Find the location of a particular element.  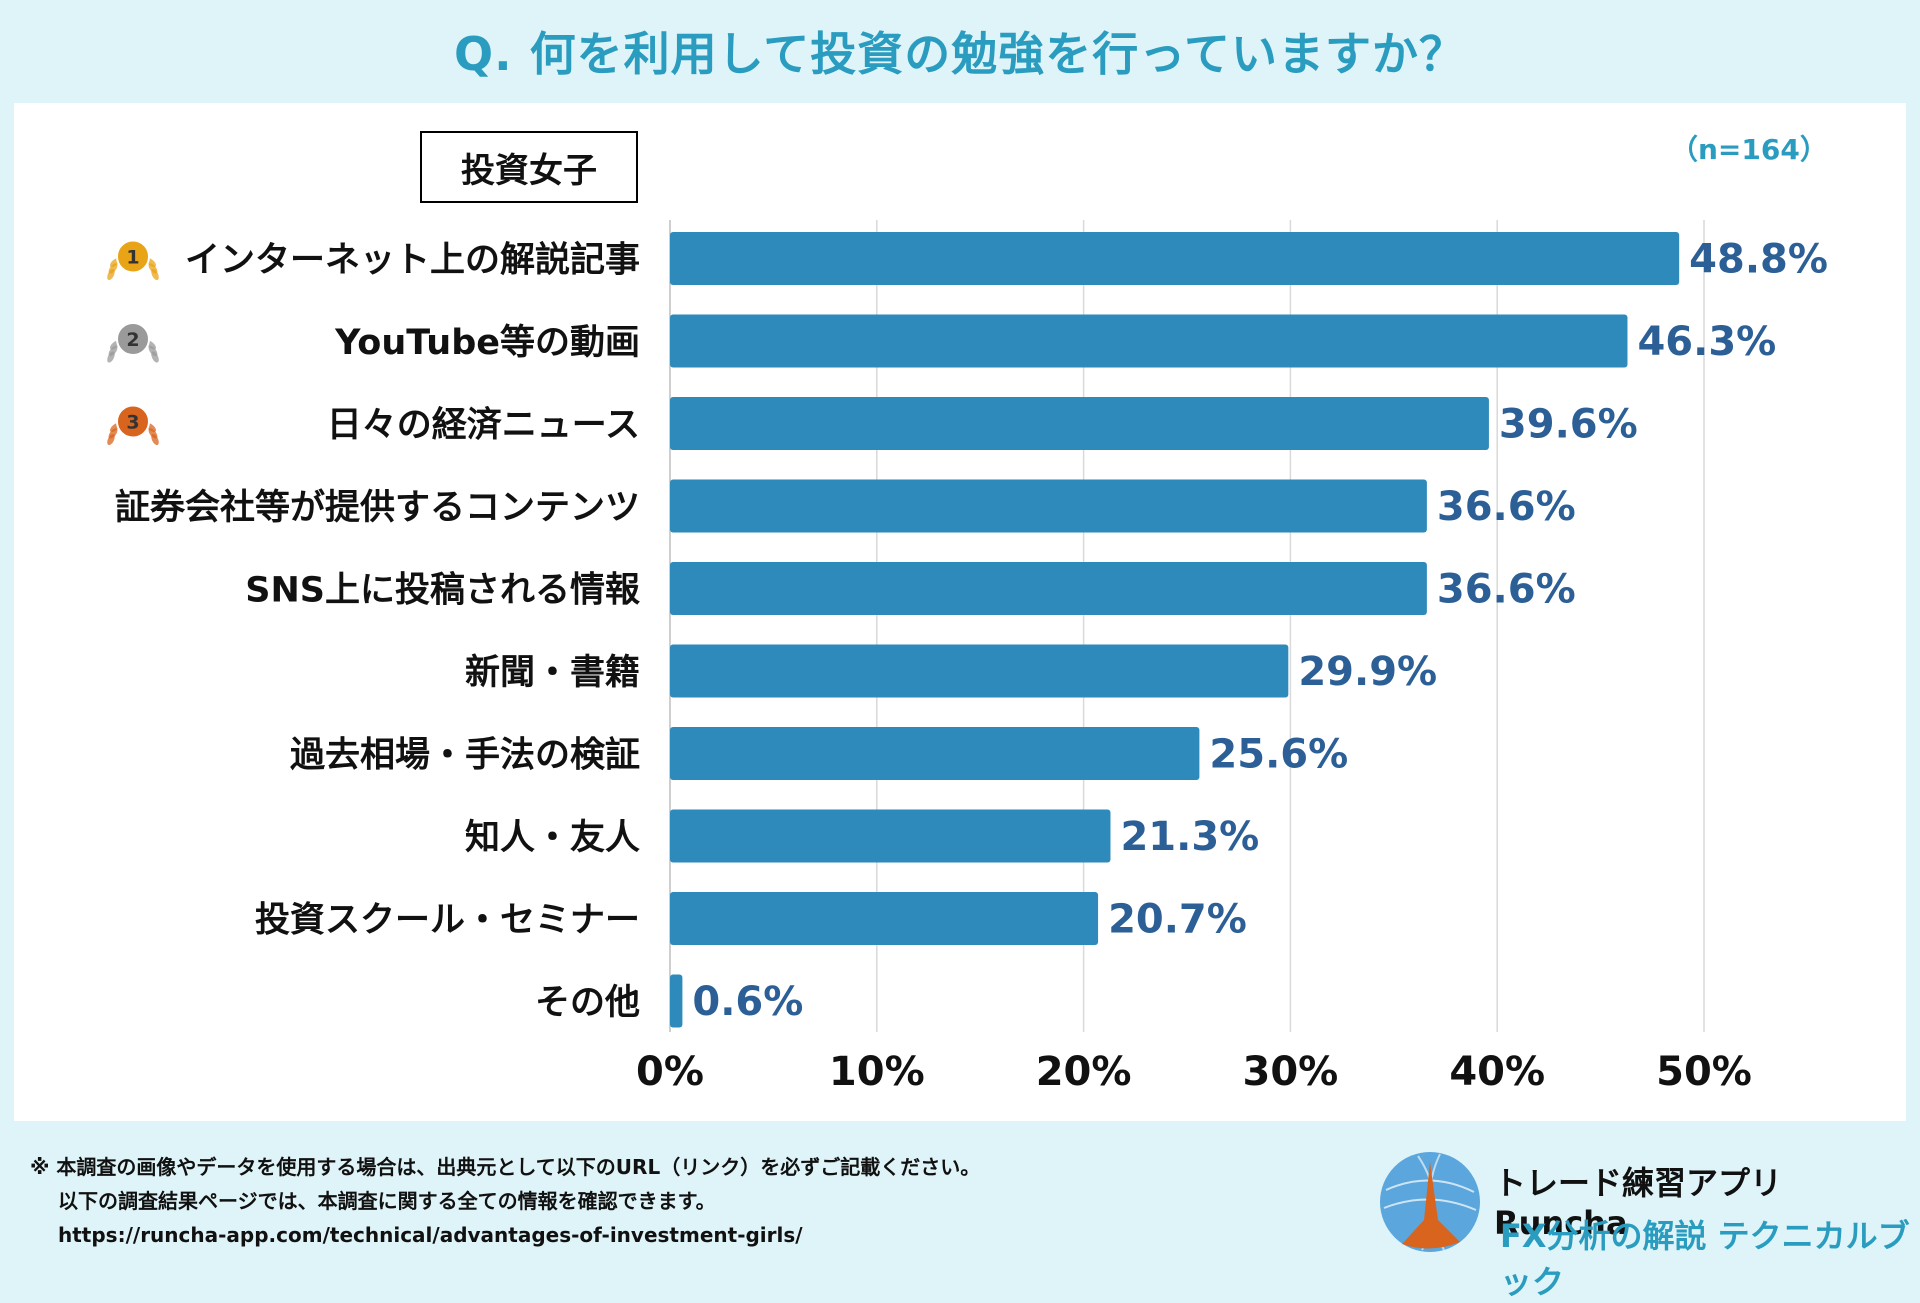

rank-number: 2 is located at coordinates (132, 340).